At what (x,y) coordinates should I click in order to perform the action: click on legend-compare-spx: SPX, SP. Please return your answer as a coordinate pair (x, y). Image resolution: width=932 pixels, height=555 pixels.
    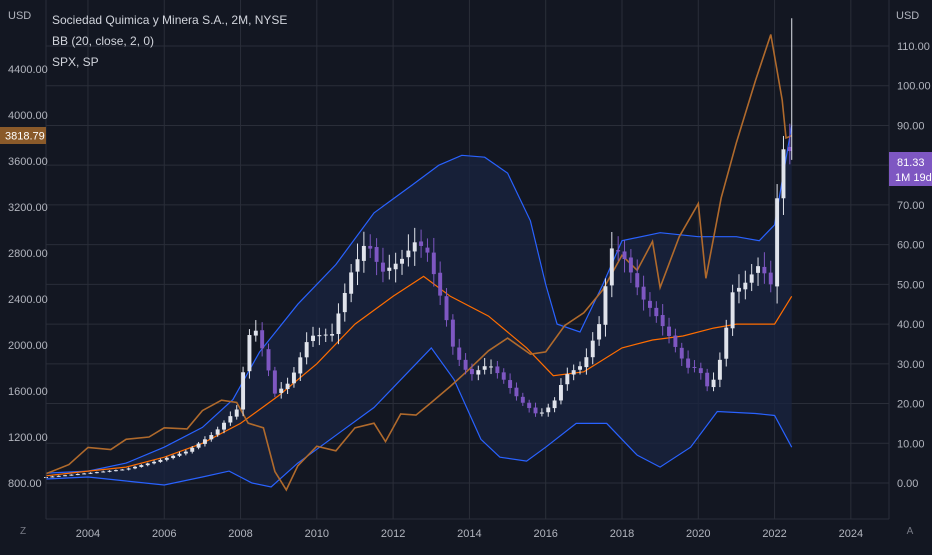
    Looking at the image, I should click on (75, 62).